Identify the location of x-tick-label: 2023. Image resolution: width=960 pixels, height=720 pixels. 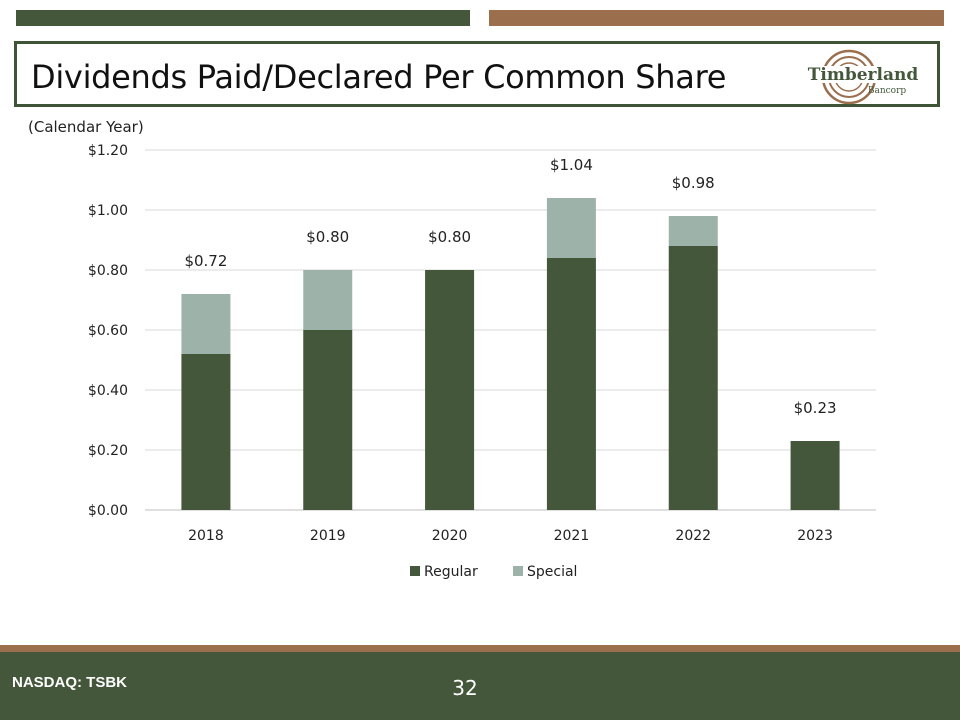
(815, 536).